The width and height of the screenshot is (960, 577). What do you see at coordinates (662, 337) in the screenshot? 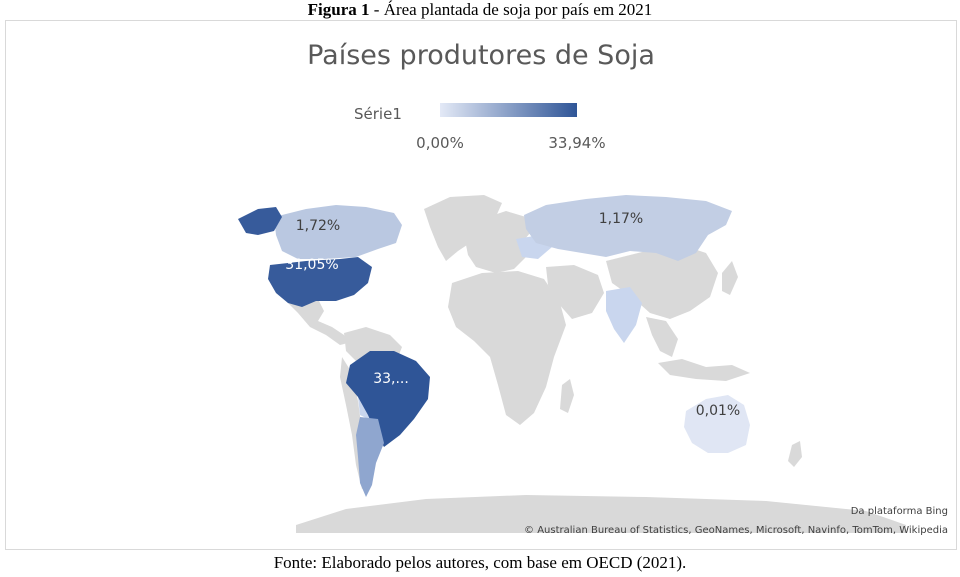
I see `southeast-asia` at bounding box center [662, 337].